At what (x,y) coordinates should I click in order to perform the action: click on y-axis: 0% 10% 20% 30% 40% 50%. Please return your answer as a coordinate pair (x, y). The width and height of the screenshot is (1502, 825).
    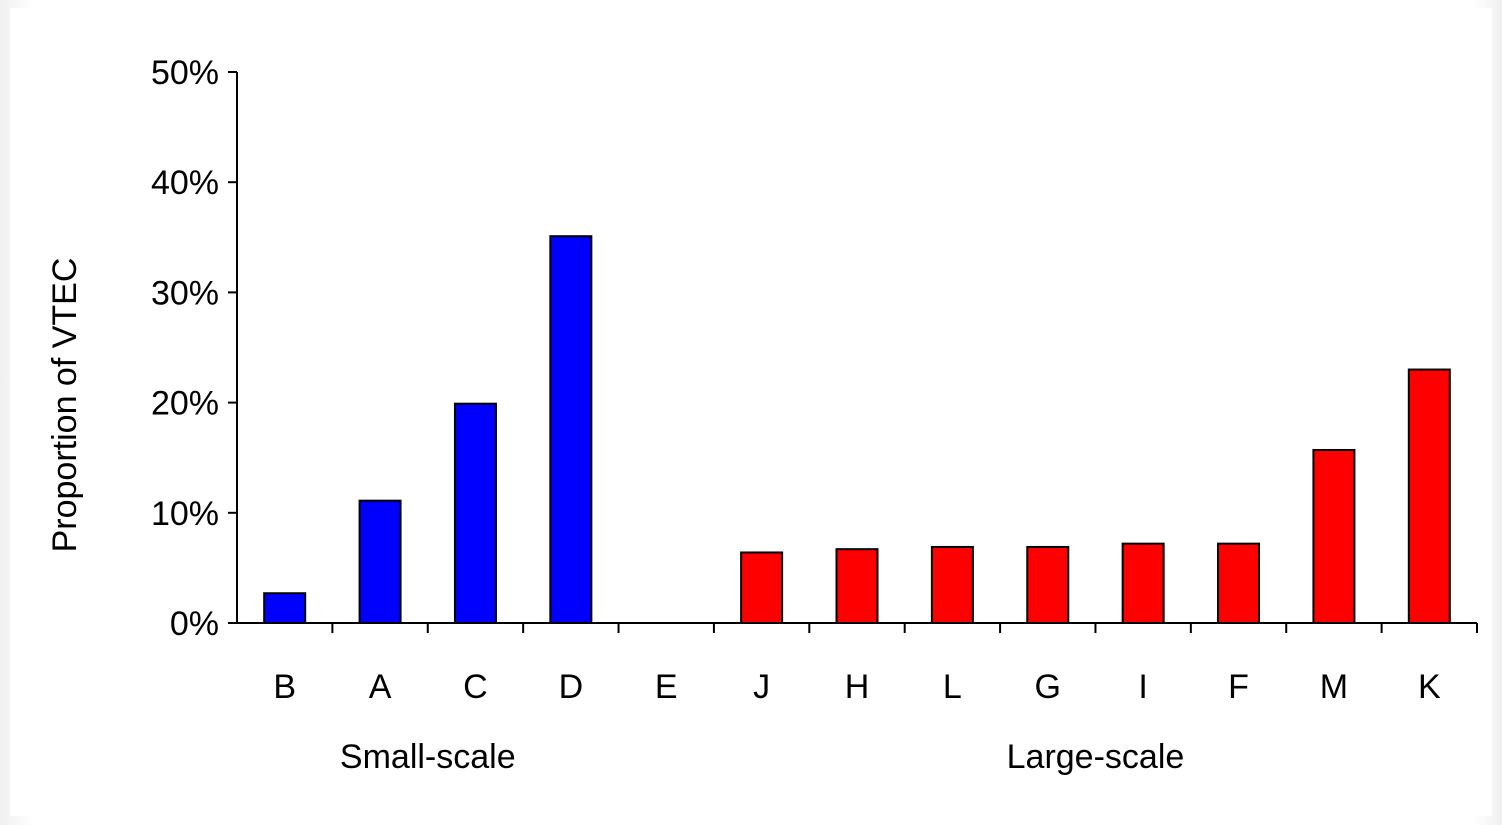
    Looking at the image, I should click on (194, 348).